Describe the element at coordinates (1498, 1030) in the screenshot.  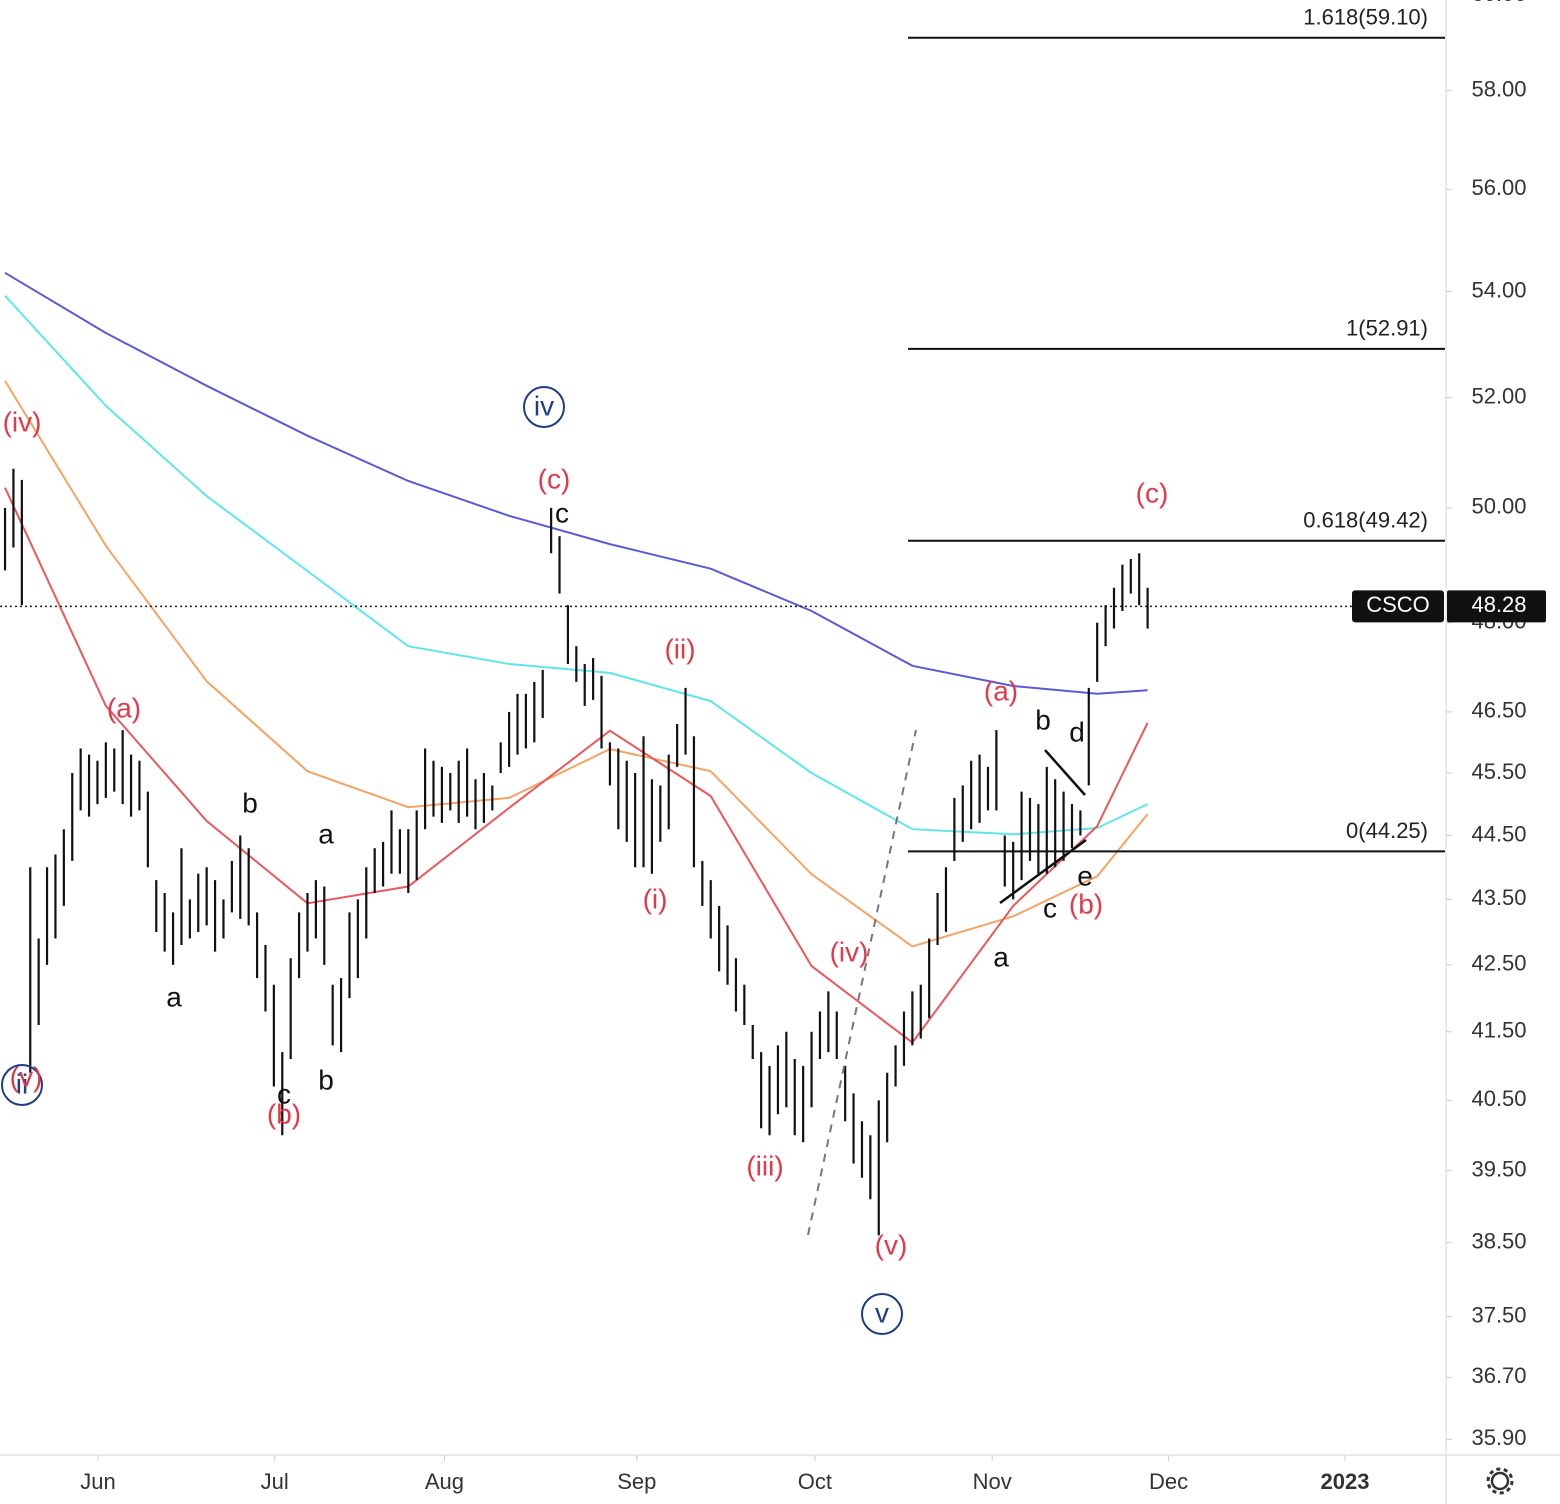
I see `y-tick-label: 41.50` at that location.